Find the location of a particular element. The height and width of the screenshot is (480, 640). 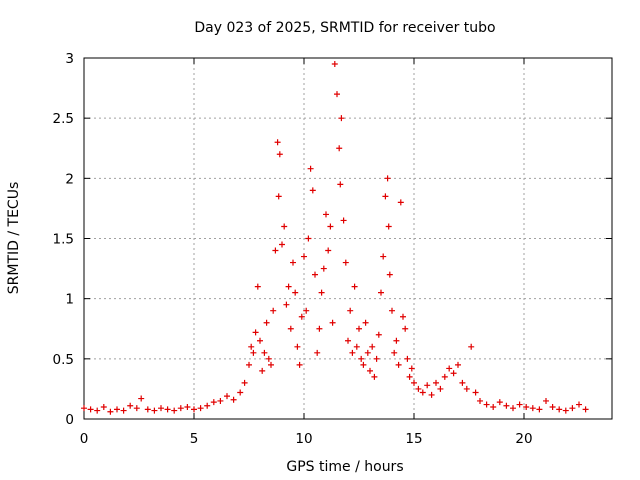

y-tick-label: 2 is located at coordinates (69, 179).